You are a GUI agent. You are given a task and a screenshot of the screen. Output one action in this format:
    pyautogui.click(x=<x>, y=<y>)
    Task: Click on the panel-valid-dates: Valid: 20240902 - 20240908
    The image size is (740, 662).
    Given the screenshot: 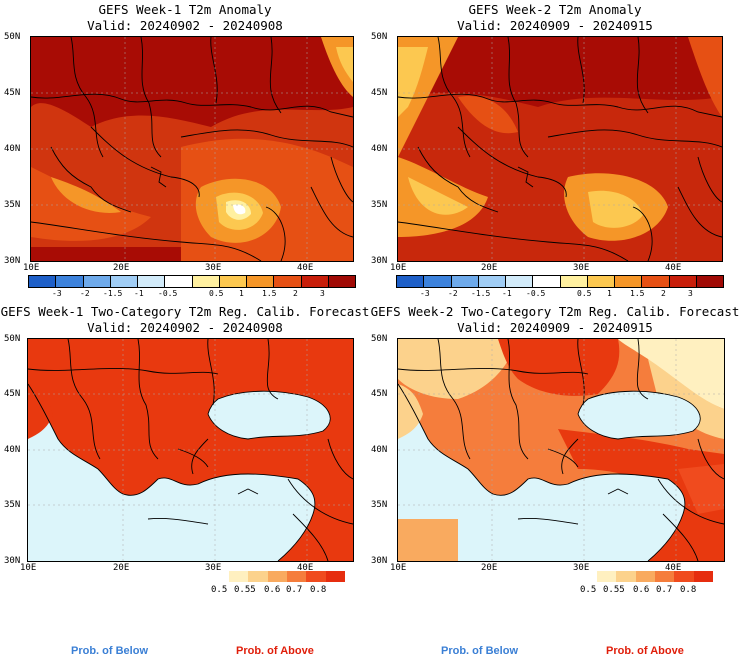 What is the action you would take?
    pyautogui.click(x=185, y=327)
    